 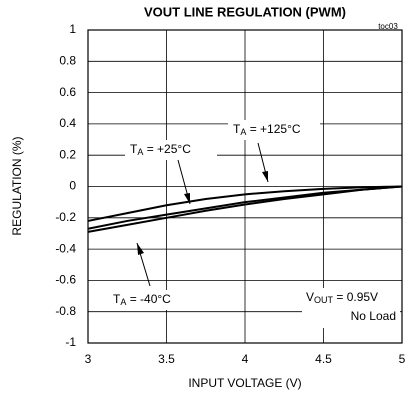 I want to click on y-tick-label: -0.2, so click(x=65, y=217).